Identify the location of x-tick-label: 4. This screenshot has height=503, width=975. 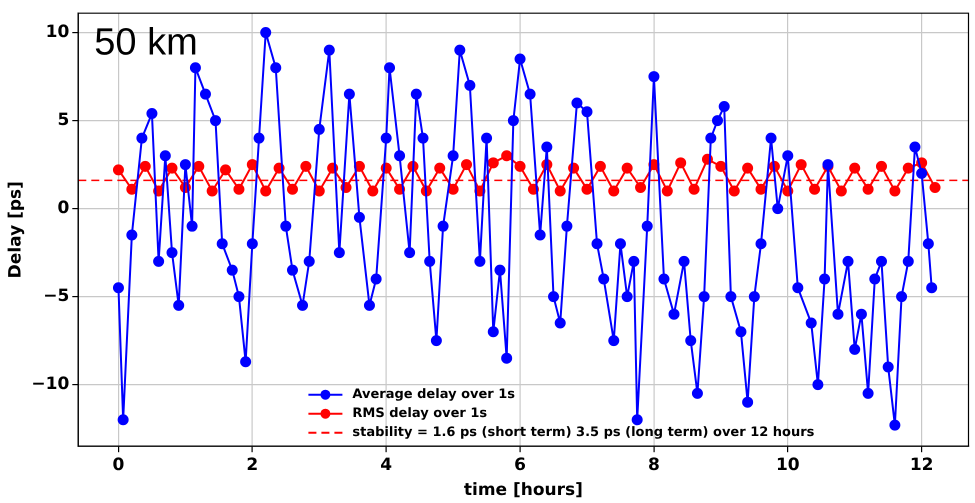
(386, 464).